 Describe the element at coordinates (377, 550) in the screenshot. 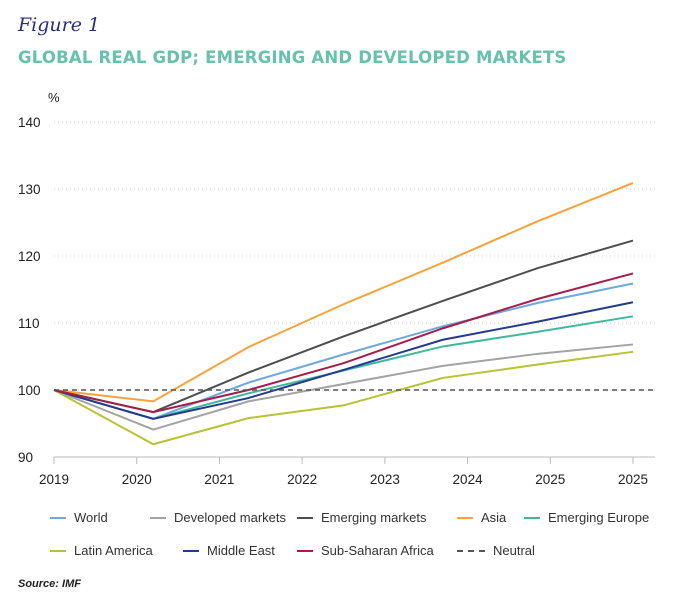

I see `legend-label: Sub-Saharan Africa` at that location.